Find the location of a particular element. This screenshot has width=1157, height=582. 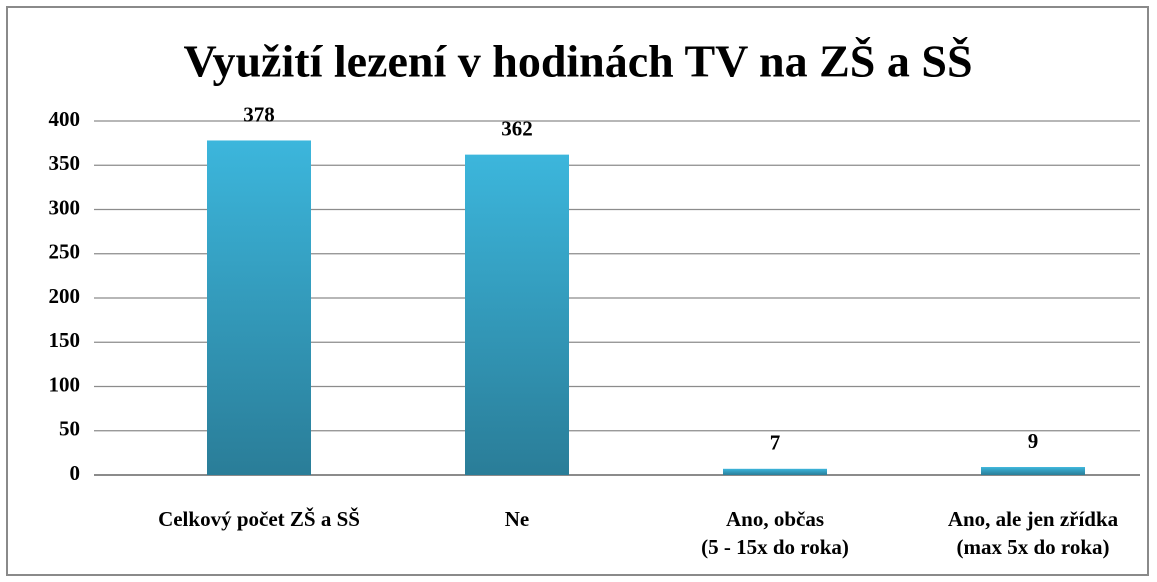

x-tick-label: Celkový počet ZŠ a SŠ is located at coordinates (259, 519).